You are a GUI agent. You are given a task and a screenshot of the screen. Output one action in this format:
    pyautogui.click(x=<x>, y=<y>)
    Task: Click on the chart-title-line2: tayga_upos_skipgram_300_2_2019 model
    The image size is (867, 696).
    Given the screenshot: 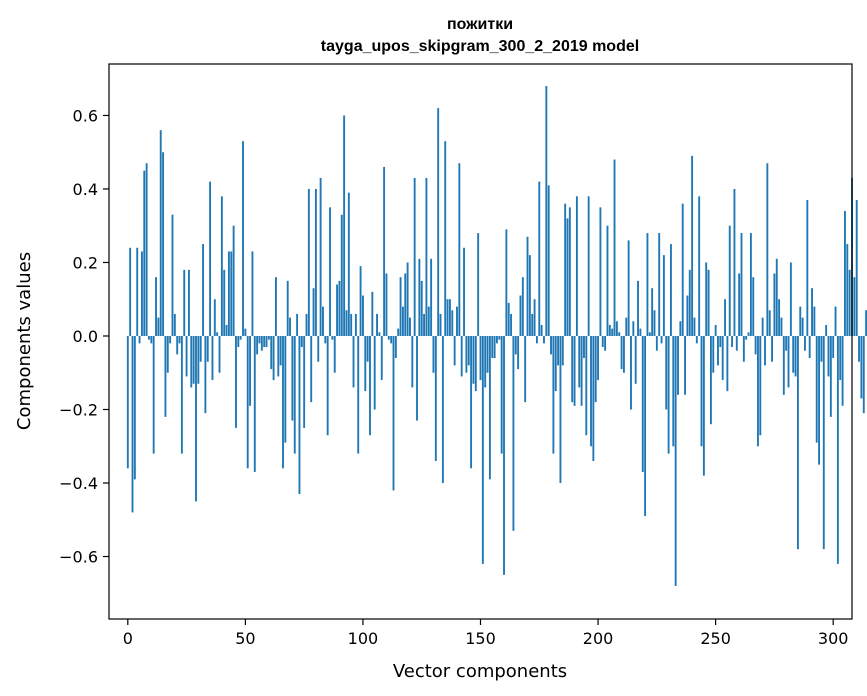 What is the action you would take?
    pyautogui.click(x=480, y=46)
    